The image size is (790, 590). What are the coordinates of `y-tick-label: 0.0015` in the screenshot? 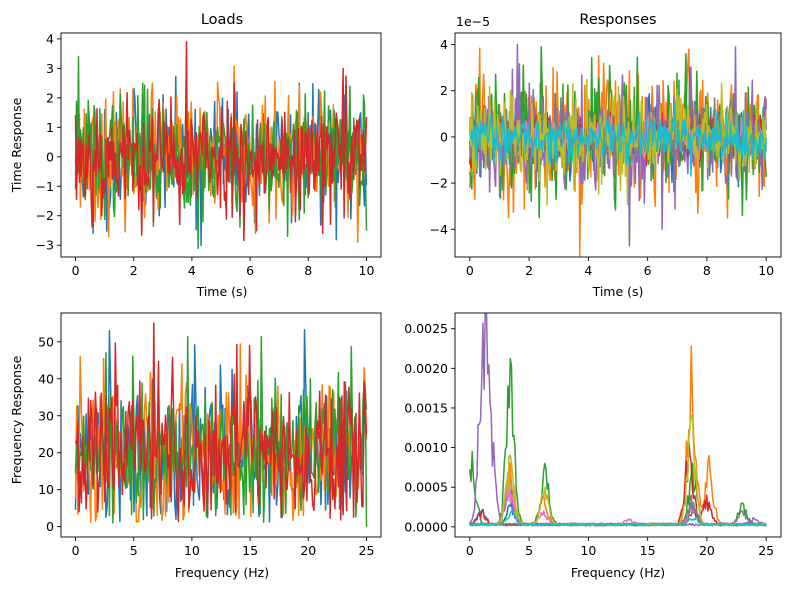 It's located at (426, 407).